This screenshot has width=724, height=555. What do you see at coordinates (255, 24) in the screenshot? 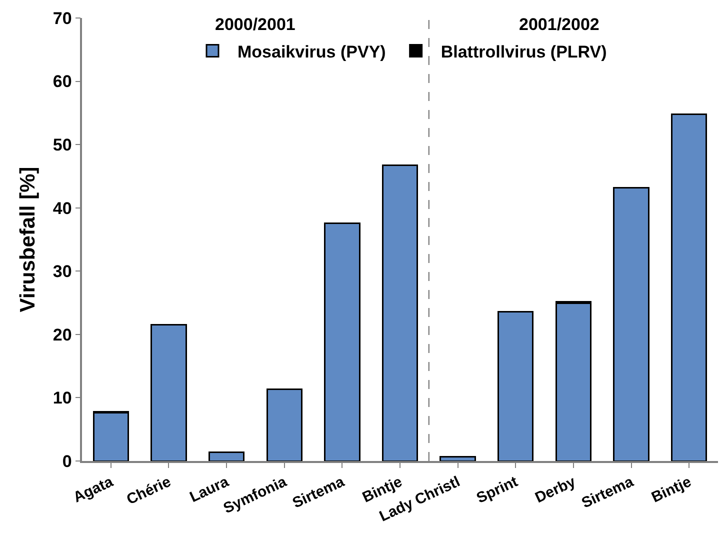
I see `annotation: 2000/2001` at bounding box center [255, 24].